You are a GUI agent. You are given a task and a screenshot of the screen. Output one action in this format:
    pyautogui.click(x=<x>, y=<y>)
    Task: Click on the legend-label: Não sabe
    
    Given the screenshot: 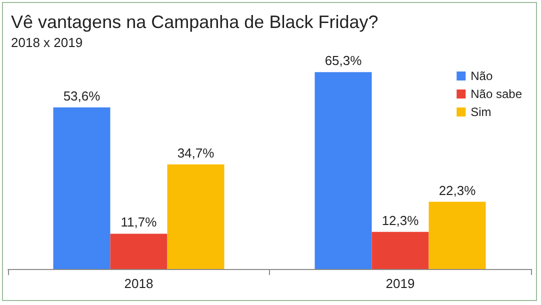 What is the action you would take?
    pyautogui.click(x=496, y=94)
    